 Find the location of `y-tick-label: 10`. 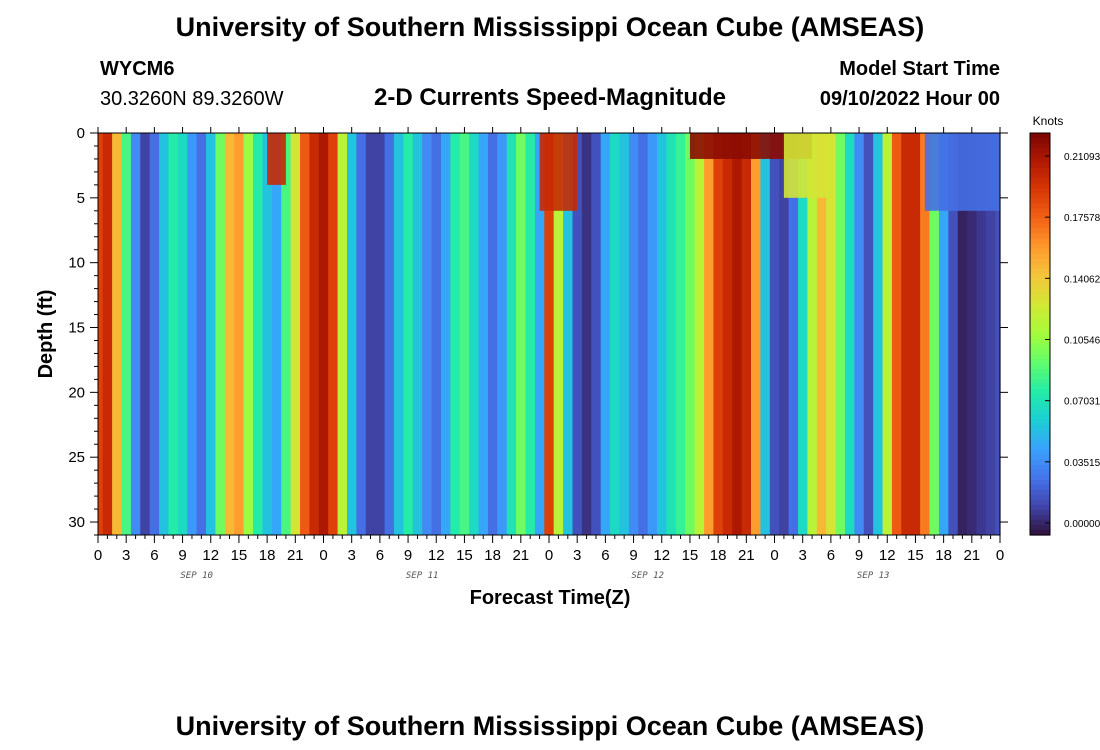

y-tick-label: 10 is located at coordinates (76, 263).